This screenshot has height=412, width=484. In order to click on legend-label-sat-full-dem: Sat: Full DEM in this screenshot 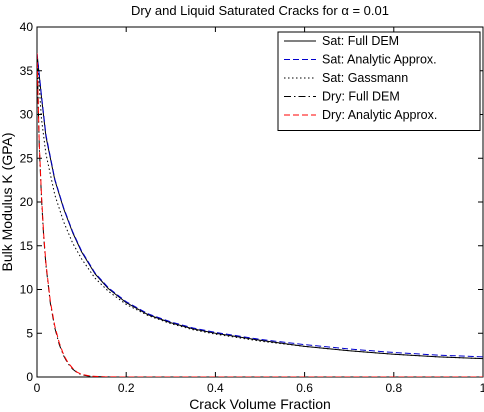, I will do `click(360, 41)`.